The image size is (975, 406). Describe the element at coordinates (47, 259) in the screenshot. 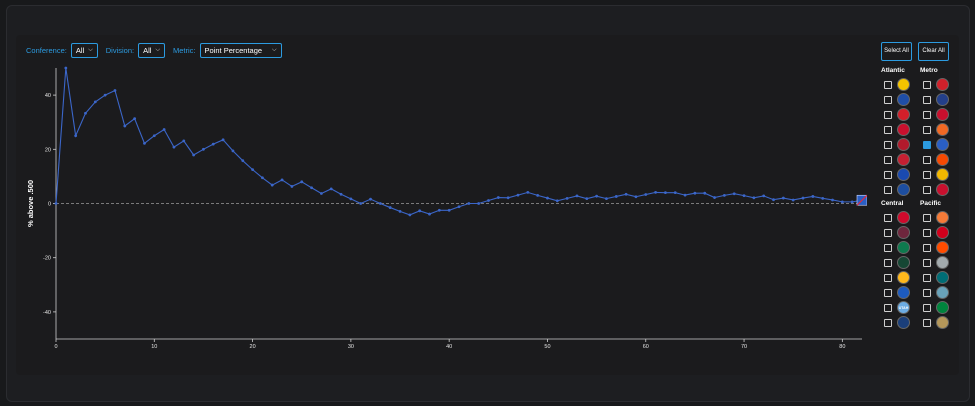

I see `y-tick-label: -20` at that location.